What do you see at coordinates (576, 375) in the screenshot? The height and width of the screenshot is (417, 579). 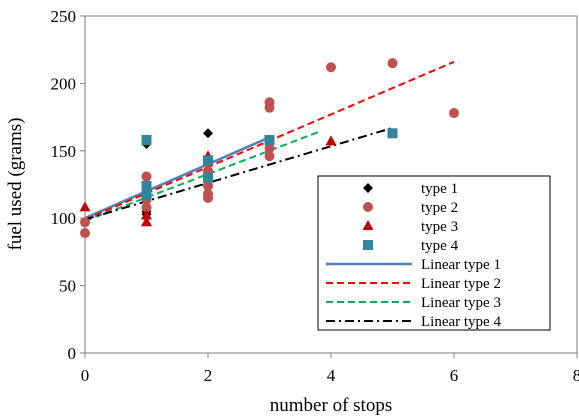 I see `x-tick-label: 8` at bounding box center [576, 375].